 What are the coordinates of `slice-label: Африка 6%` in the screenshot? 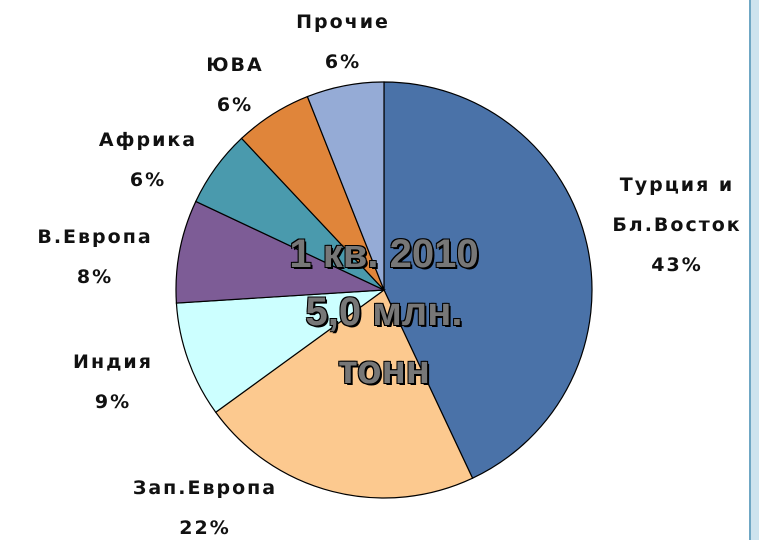 It's located at (148, 160).